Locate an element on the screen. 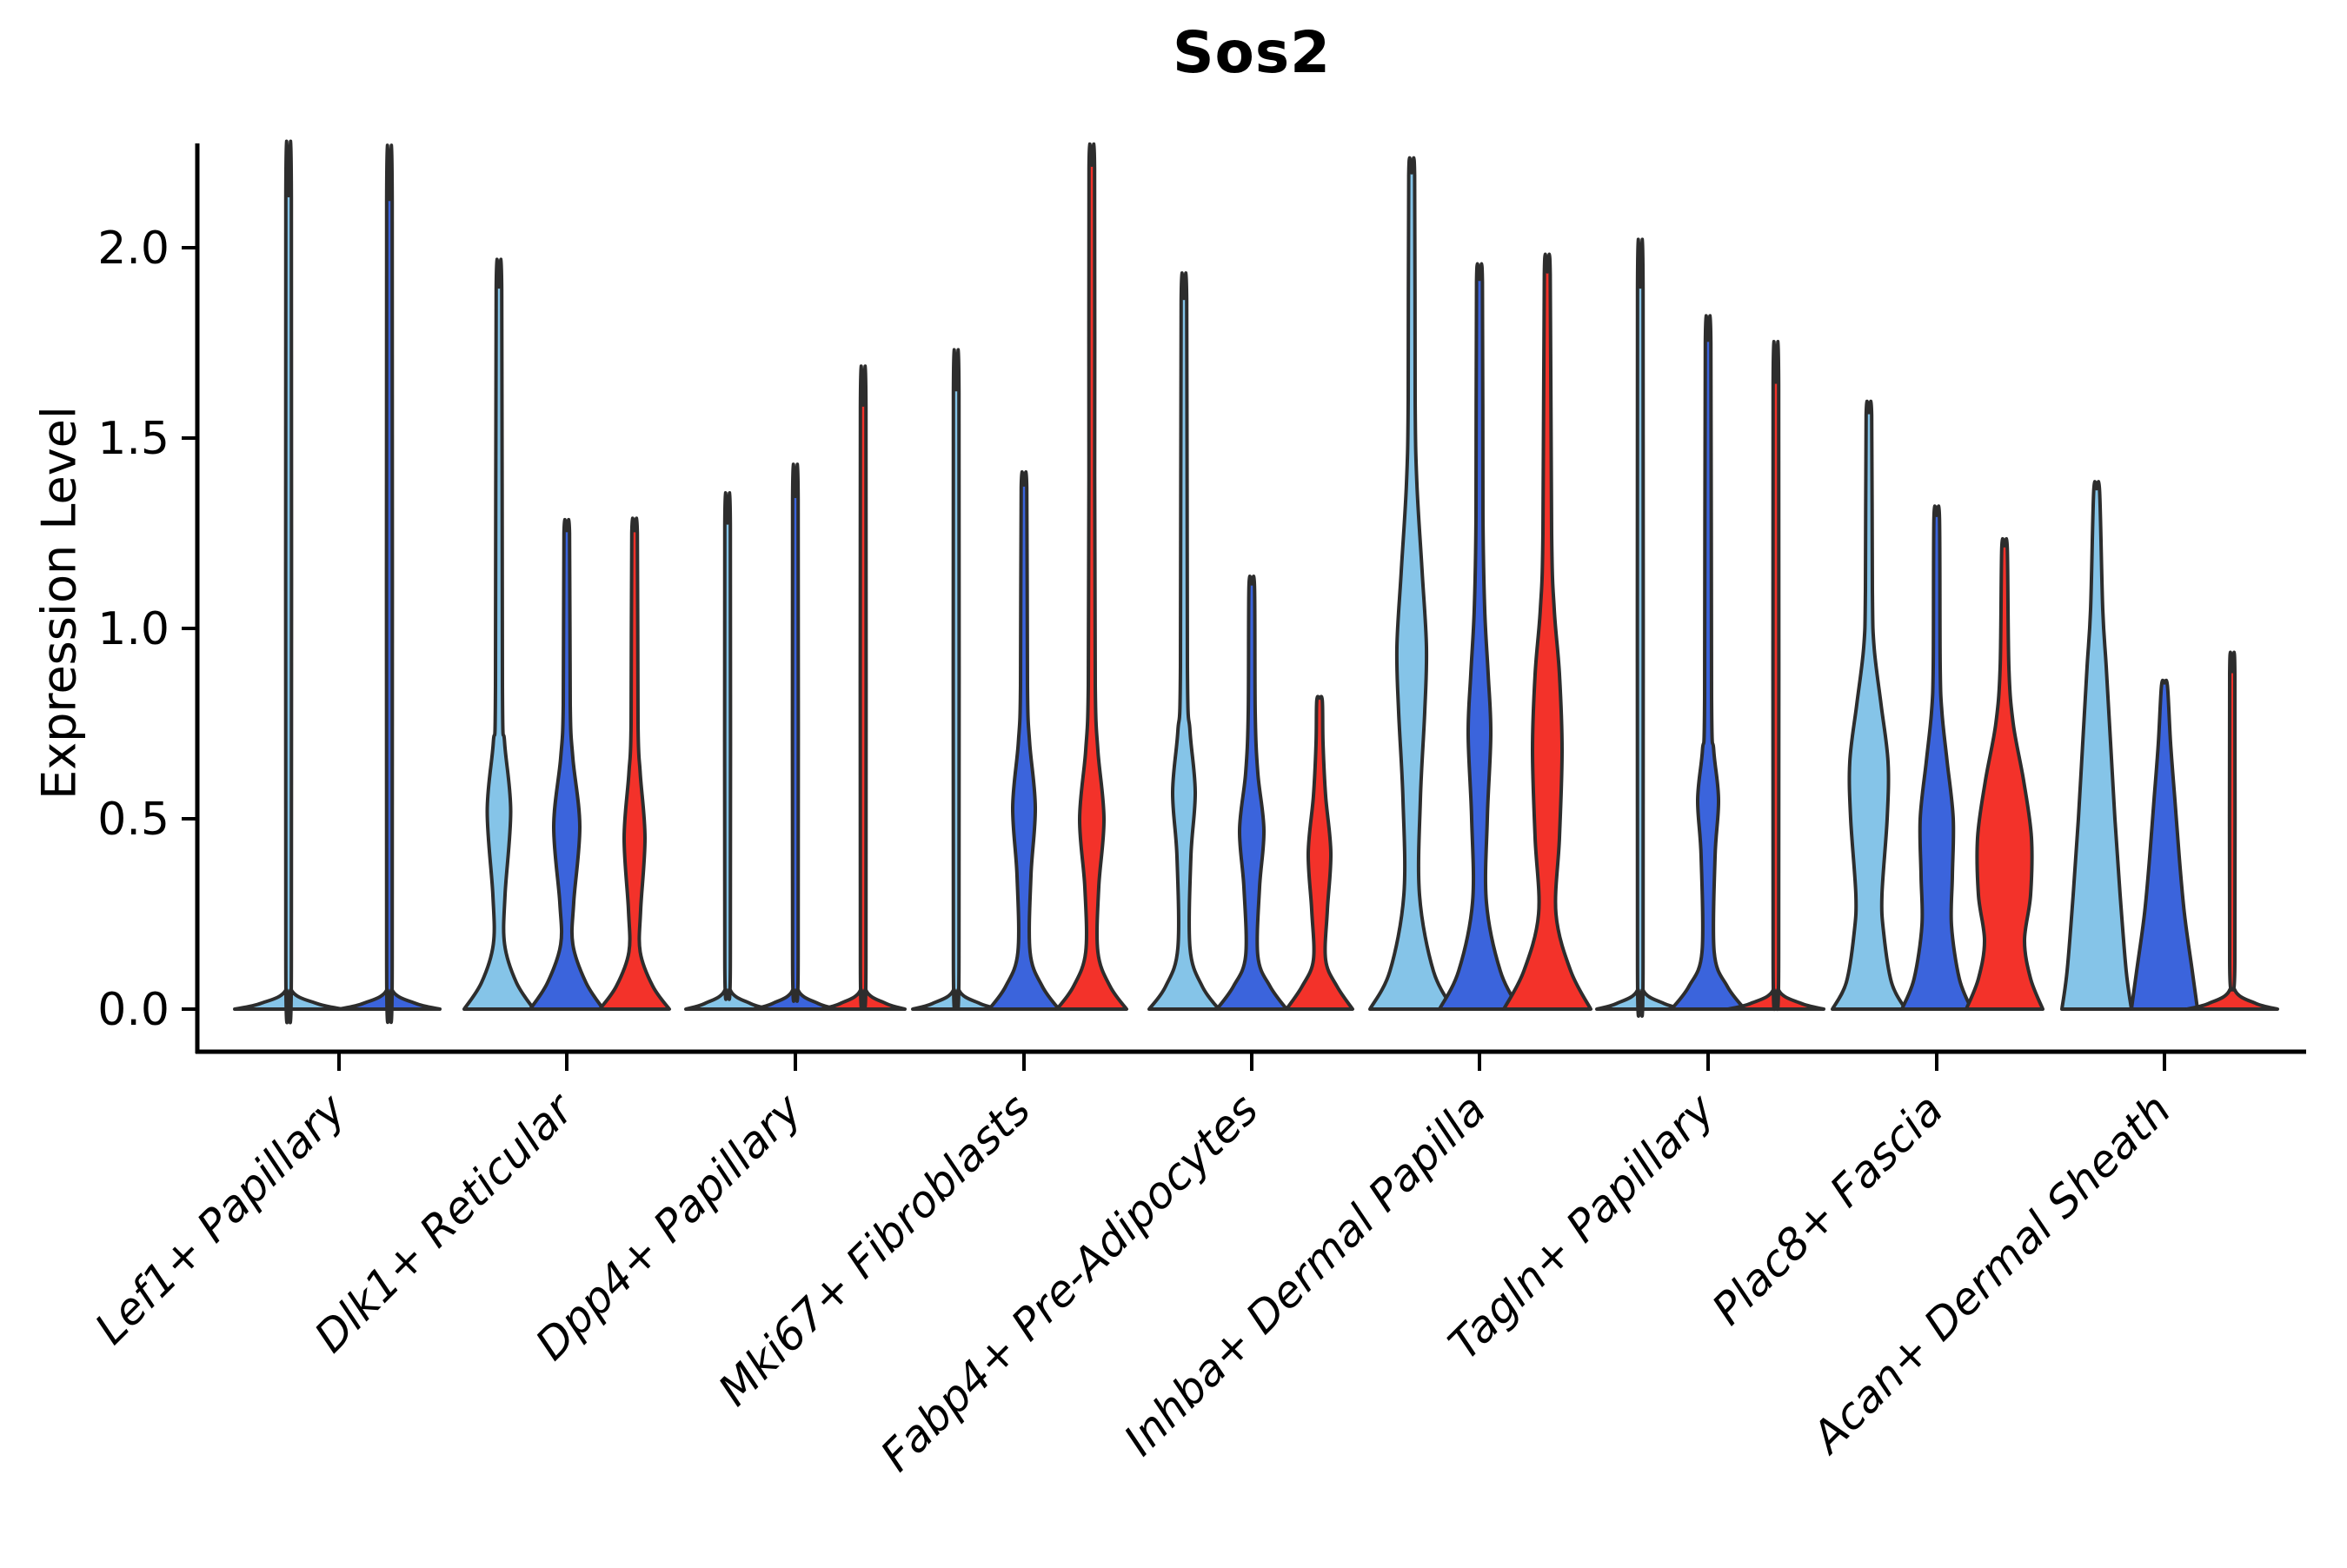  violin-fabp4-pre-adipocytes-red is located at coordinates (1319, 852).